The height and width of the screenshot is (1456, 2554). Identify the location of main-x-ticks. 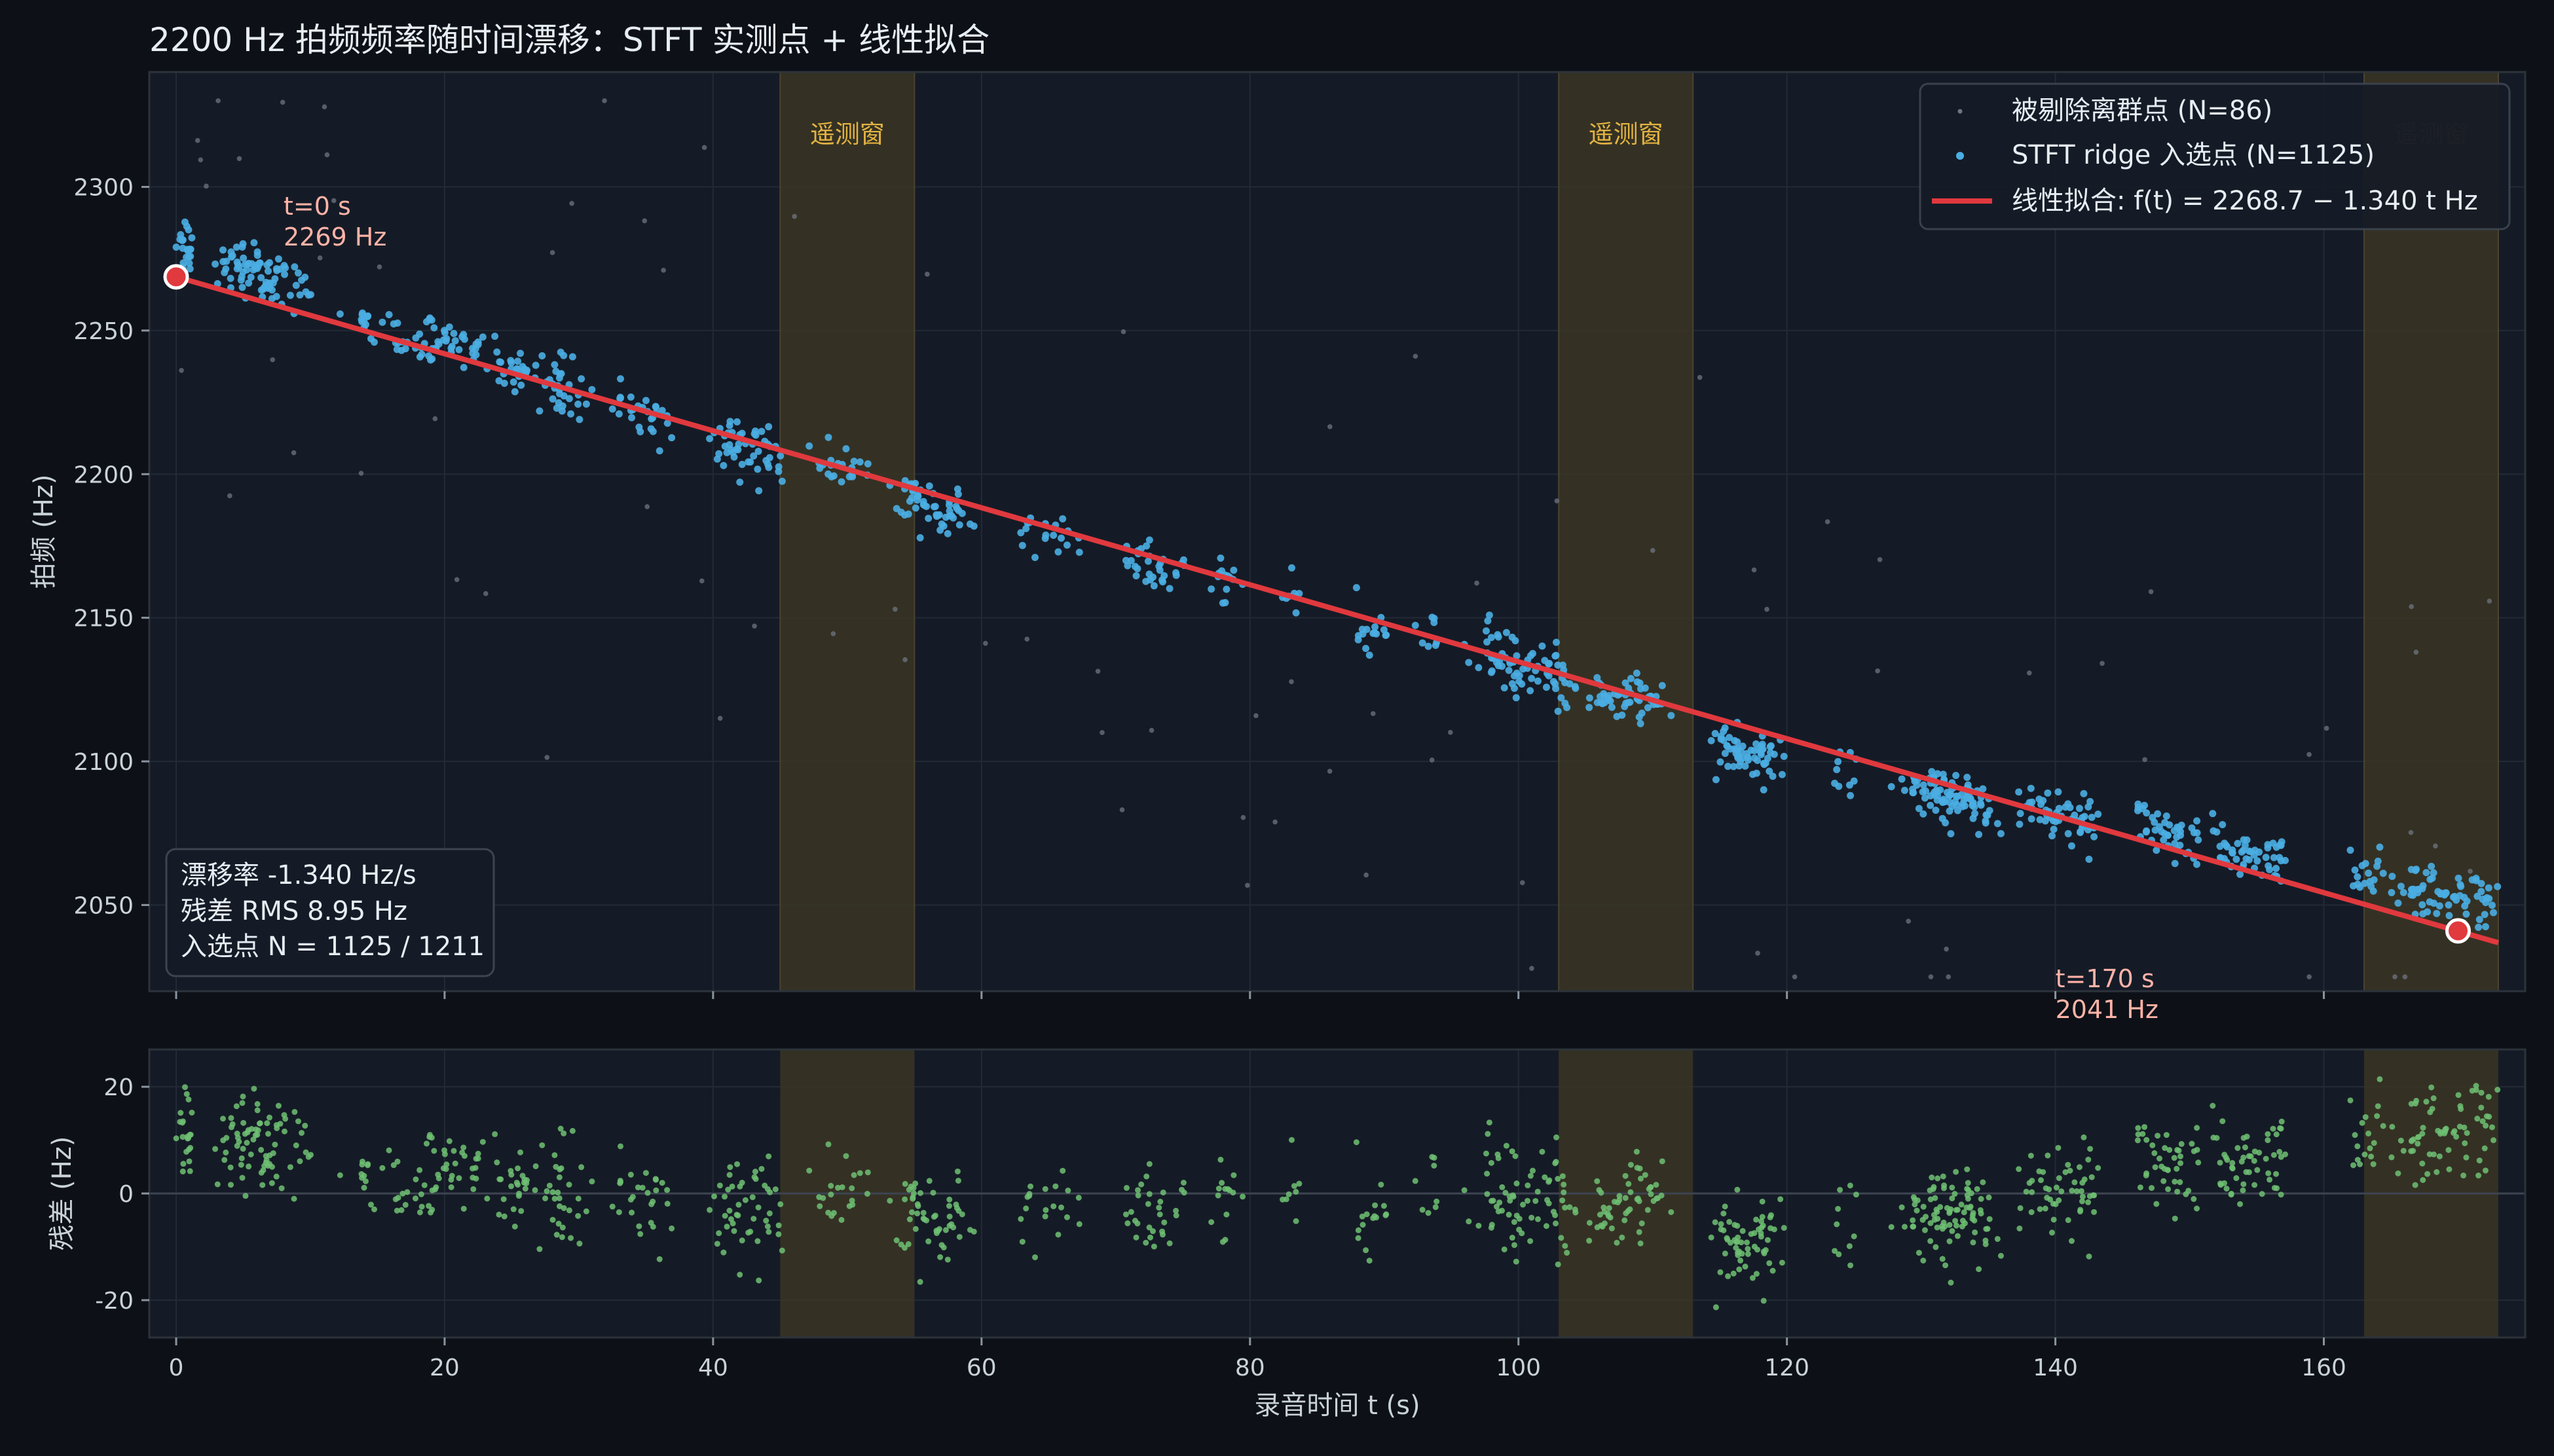
(1250, 995).